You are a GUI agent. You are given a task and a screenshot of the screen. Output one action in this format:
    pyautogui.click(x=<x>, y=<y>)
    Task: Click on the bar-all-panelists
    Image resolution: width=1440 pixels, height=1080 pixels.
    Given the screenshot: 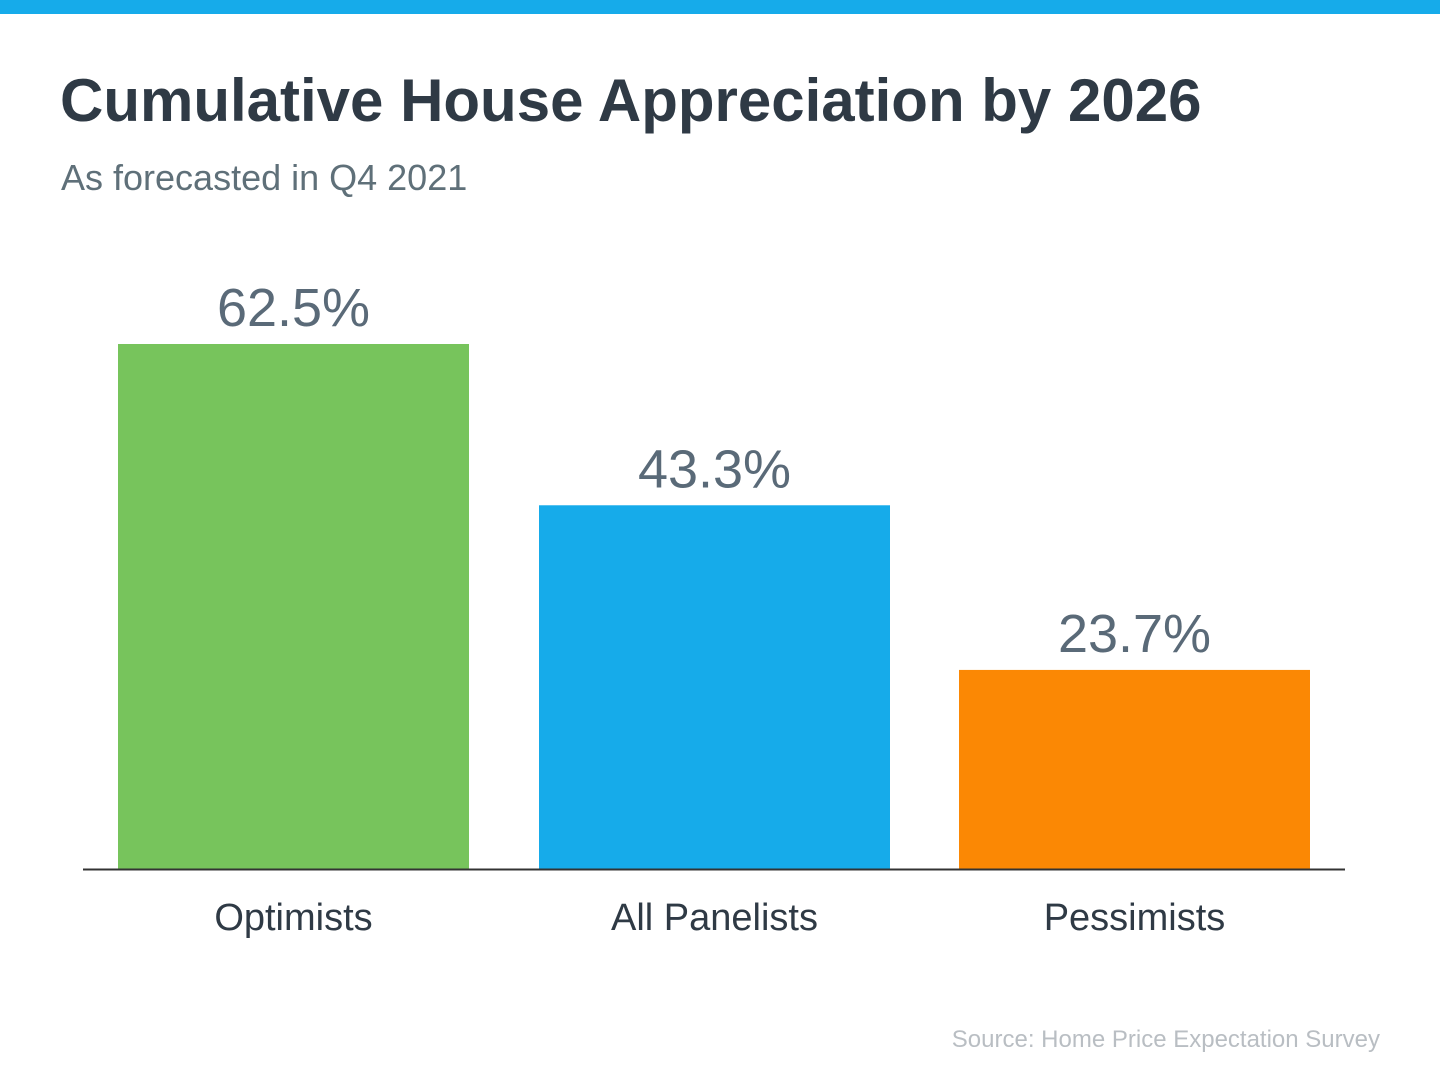 What is the action you would take?
    pyautogui.click(x=714, y=687)
    